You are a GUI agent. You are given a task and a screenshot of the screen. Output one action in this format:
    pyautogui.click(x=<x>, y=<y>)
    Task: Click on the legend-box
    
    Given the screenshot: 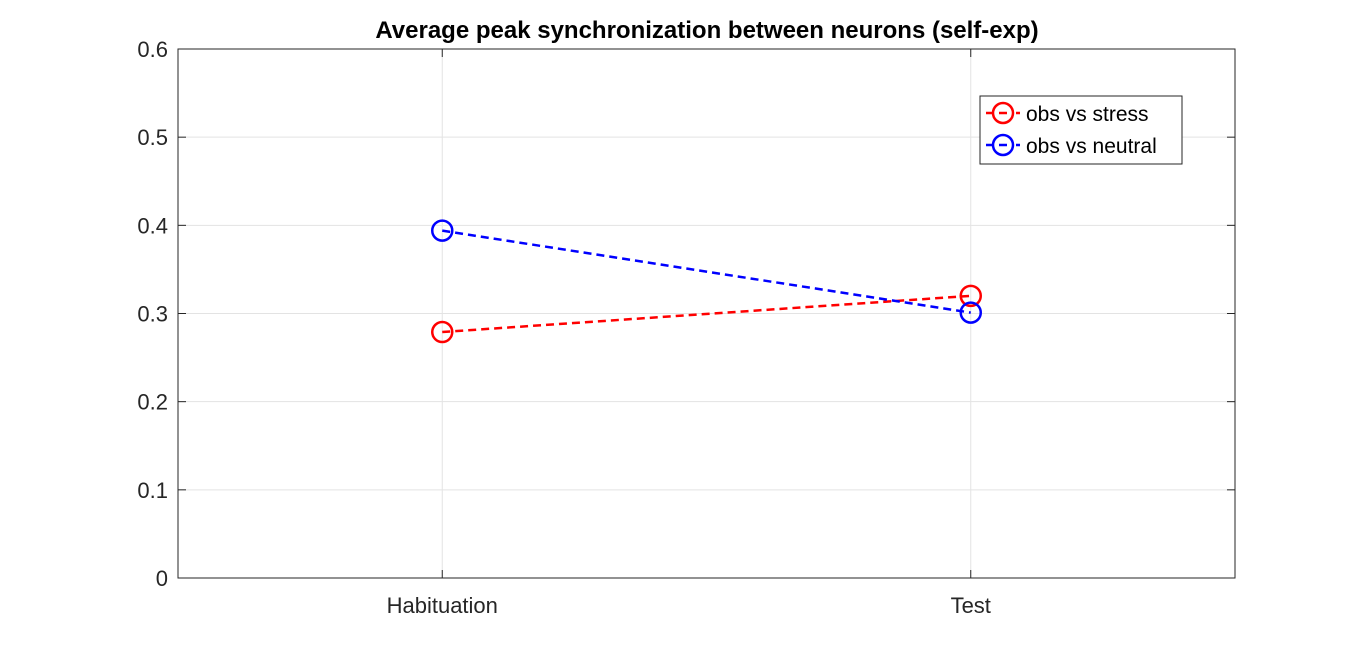 What is the action you would take?
    pyautogui.click(x=1081, y=130)
    